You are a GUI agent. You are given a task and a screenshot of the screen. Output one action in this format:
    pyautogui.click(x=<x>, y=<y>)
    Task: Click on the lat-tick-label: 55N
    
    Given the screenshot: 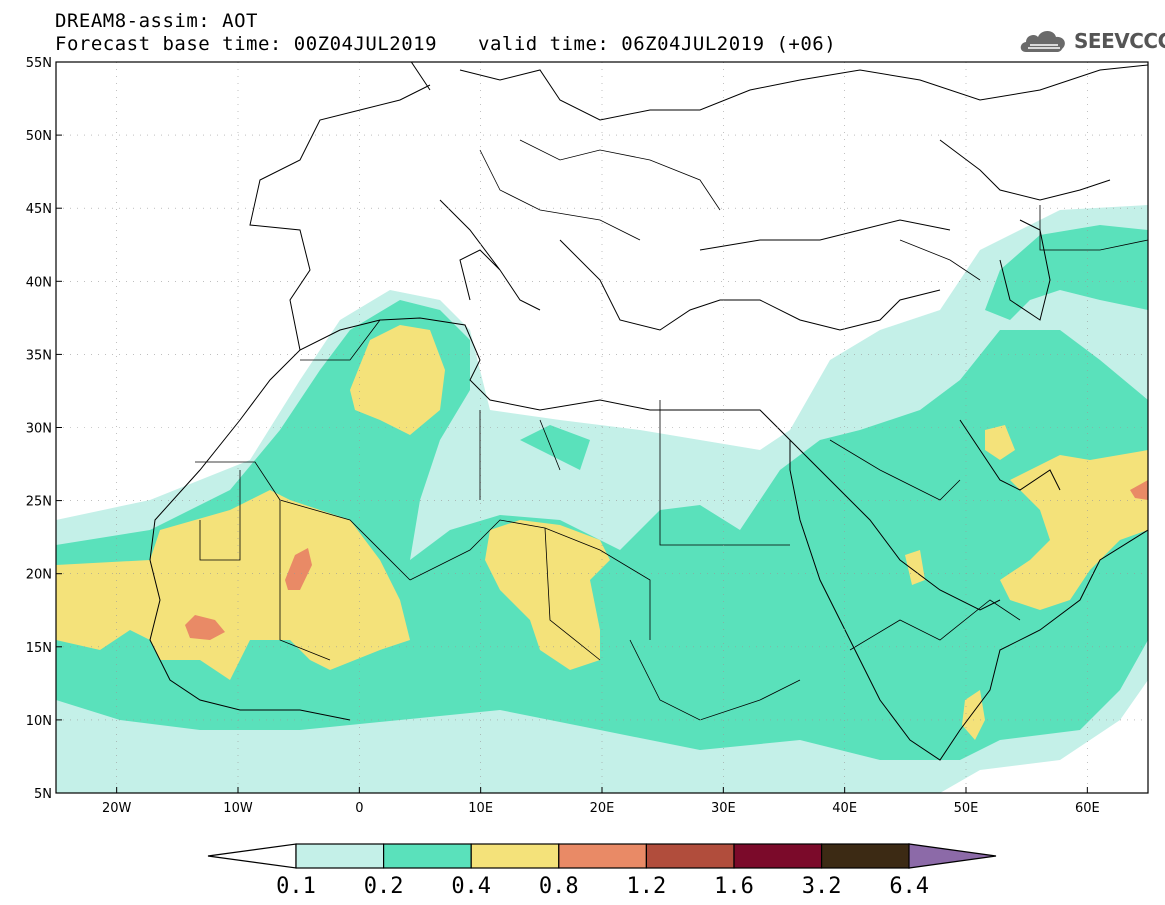 What is the action you would take?
    pyautogui.click(x=39, y=63)
    